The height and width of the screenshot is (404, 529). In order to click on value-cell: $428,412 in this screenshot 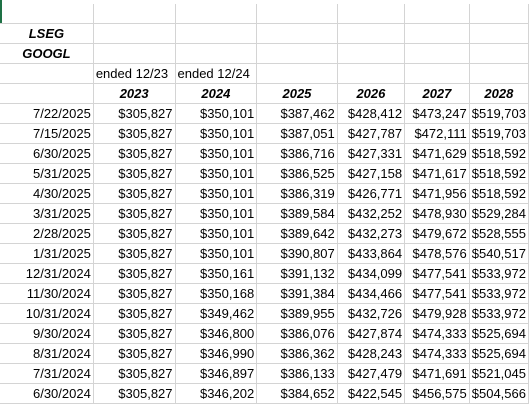, I will do `click(371, 113)`.